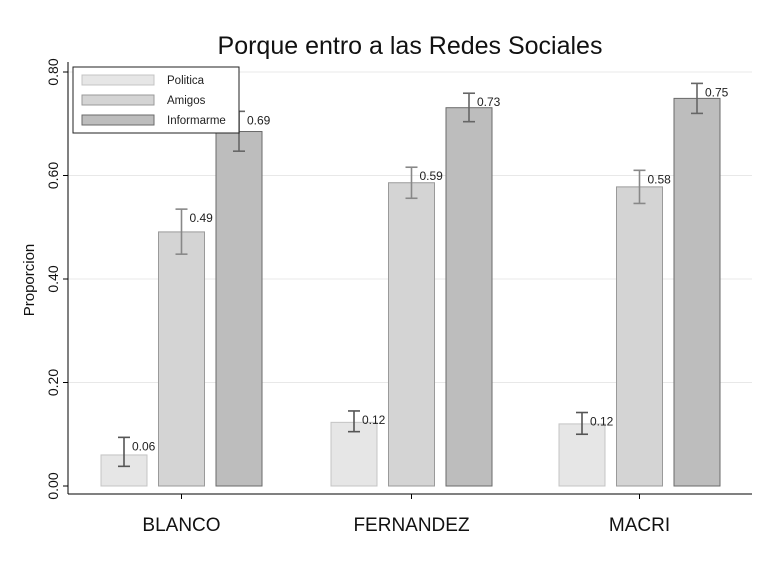 The width and height of the screenshot is (768, 563). What do you see at coordinates (53, 175) in the screenshot?
I see `y-tick-label: 0.60` at bounding box center [53, 175].